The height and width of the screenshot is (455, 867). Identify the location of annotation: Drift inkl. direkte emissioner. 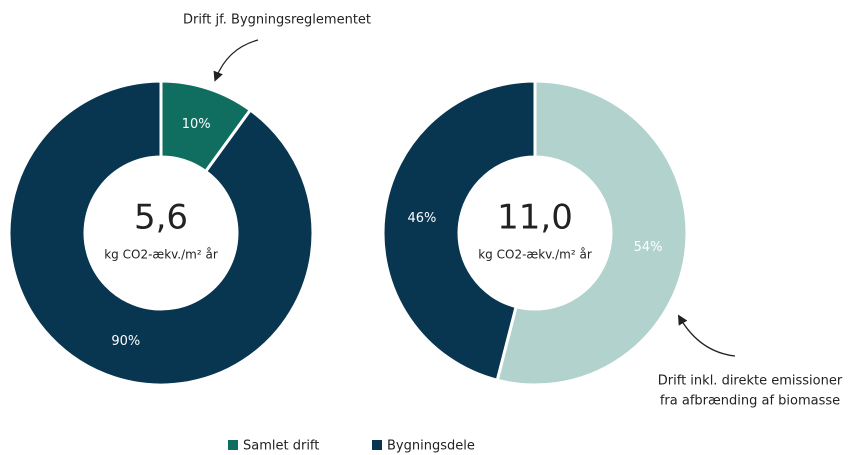
(750, 381).